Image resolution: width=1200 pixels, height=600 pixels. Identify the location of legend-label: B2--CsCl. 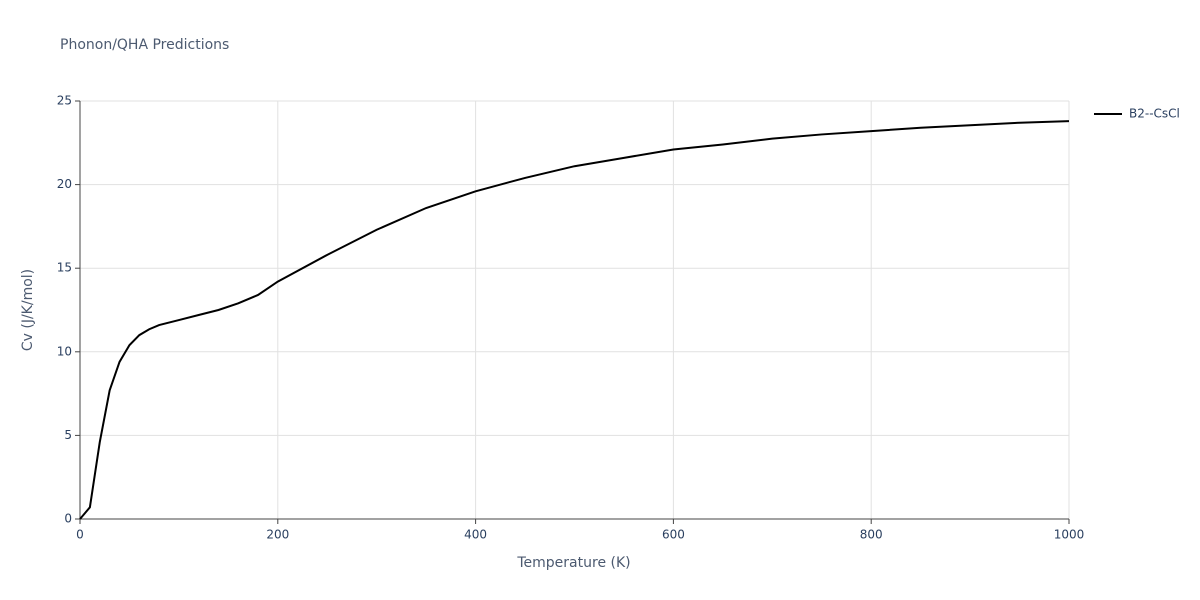
(1154, 114).